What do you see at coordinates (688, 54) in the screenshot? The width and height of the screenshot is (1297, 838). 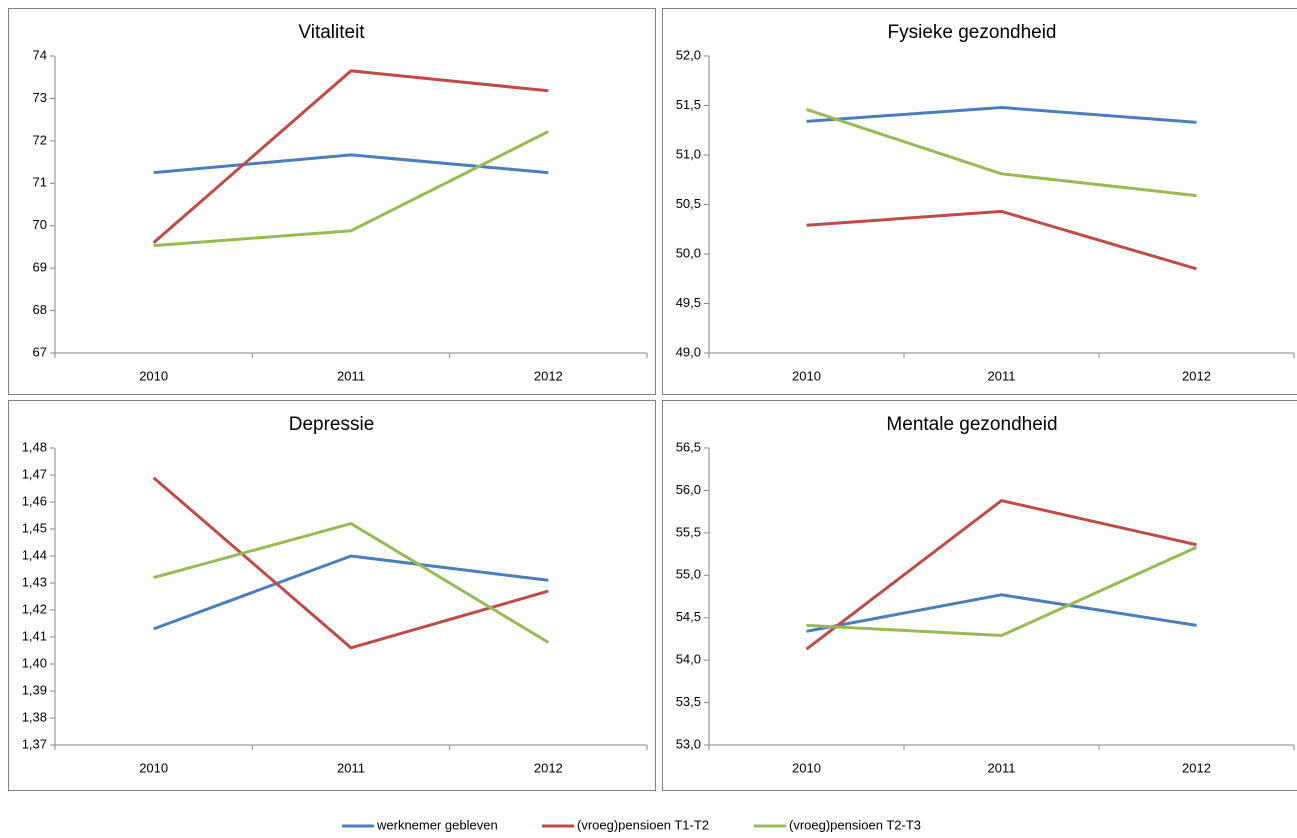 I see `y-tick-label: 52,0` at bounding box center [688, 54].